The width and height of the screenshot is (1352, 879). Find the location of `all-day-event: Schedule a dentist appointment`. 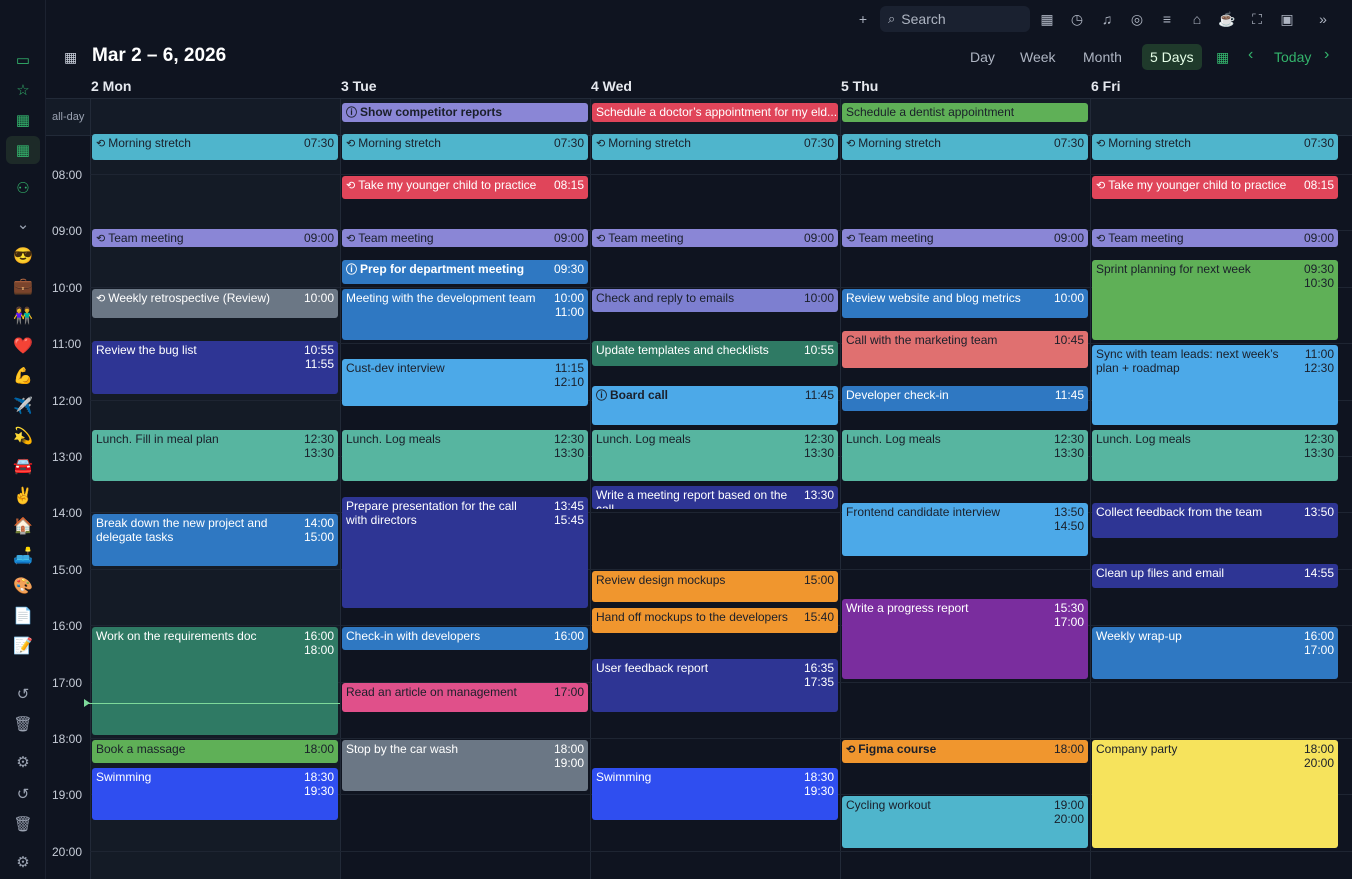

all-day-event: Schedule a dentist appointment is located at coordinates (965, 112).